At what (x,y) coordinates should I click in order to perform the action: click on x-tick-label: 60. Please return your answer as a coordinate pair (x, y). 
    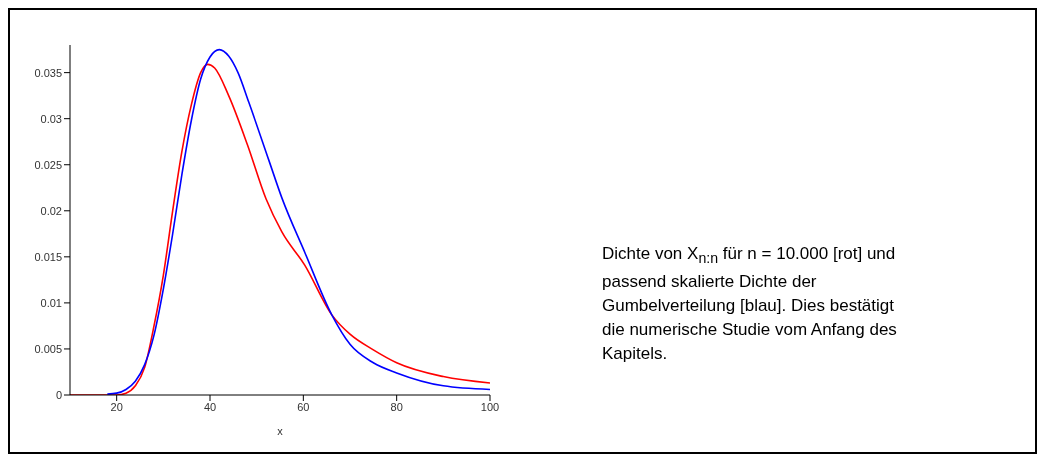
    Looking at the image, I should click on (303, 406).